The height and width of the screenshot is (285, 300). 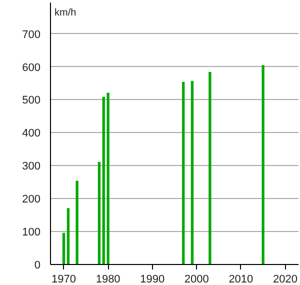 What do you see at coordinates (31, 100) in the screenshot?
I see `y-tick-label: 500` at bounding box center [31, 100].